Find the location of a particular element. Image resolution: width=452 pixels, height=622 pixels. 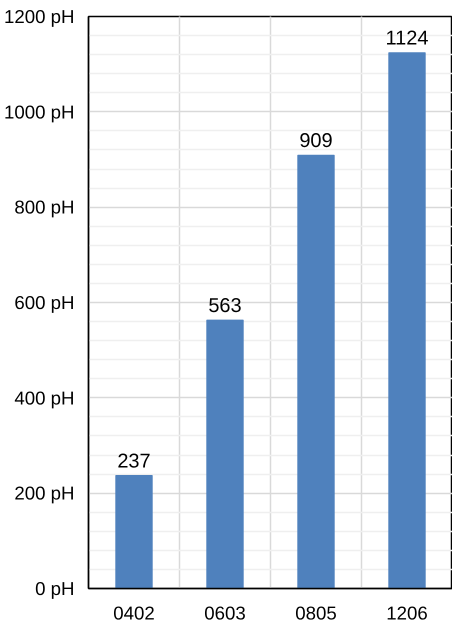

x-tick-label: 0603 is located at coordinates (225, 612).